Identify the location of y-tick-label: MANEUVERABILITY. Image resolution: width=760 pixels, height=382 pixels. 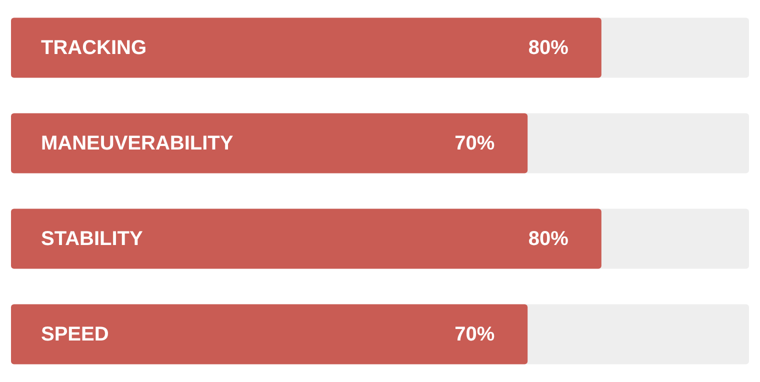
(137, 143).